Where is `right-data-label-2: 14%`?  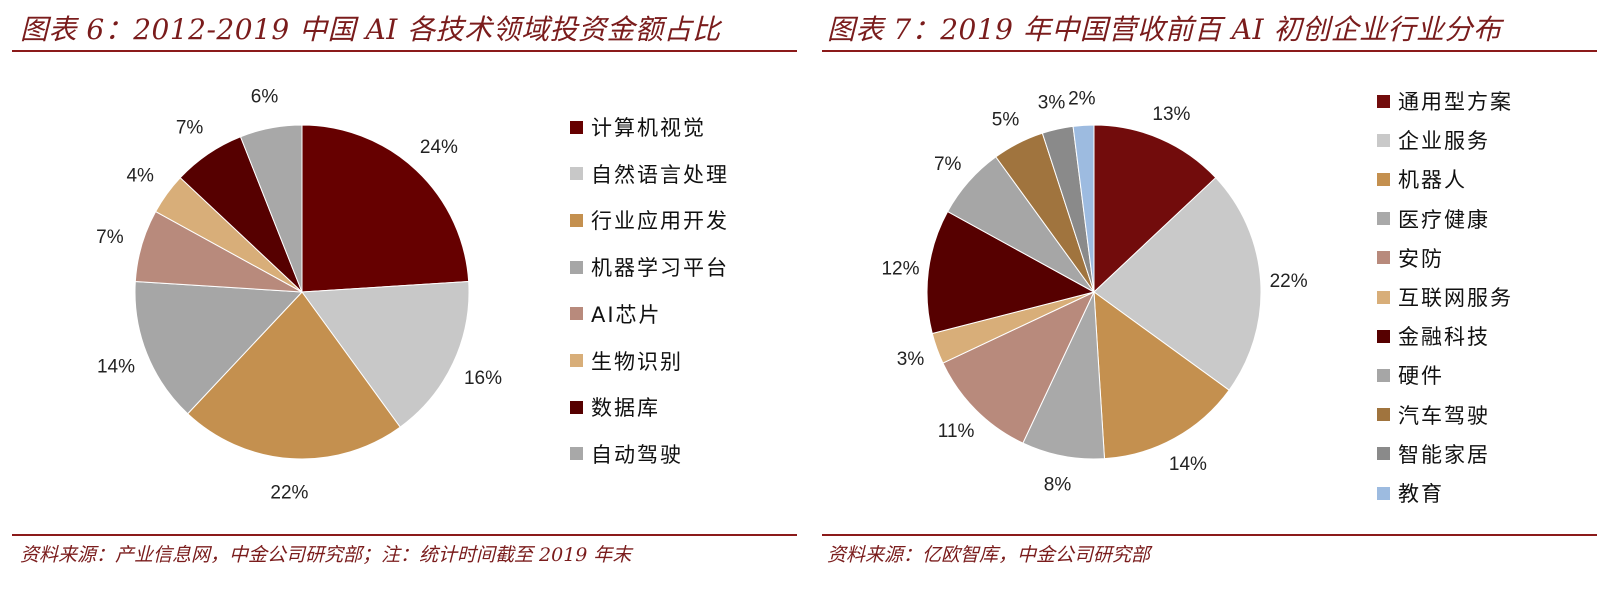
right-data-label-2: 14% is located at coordinates (1188, 464).